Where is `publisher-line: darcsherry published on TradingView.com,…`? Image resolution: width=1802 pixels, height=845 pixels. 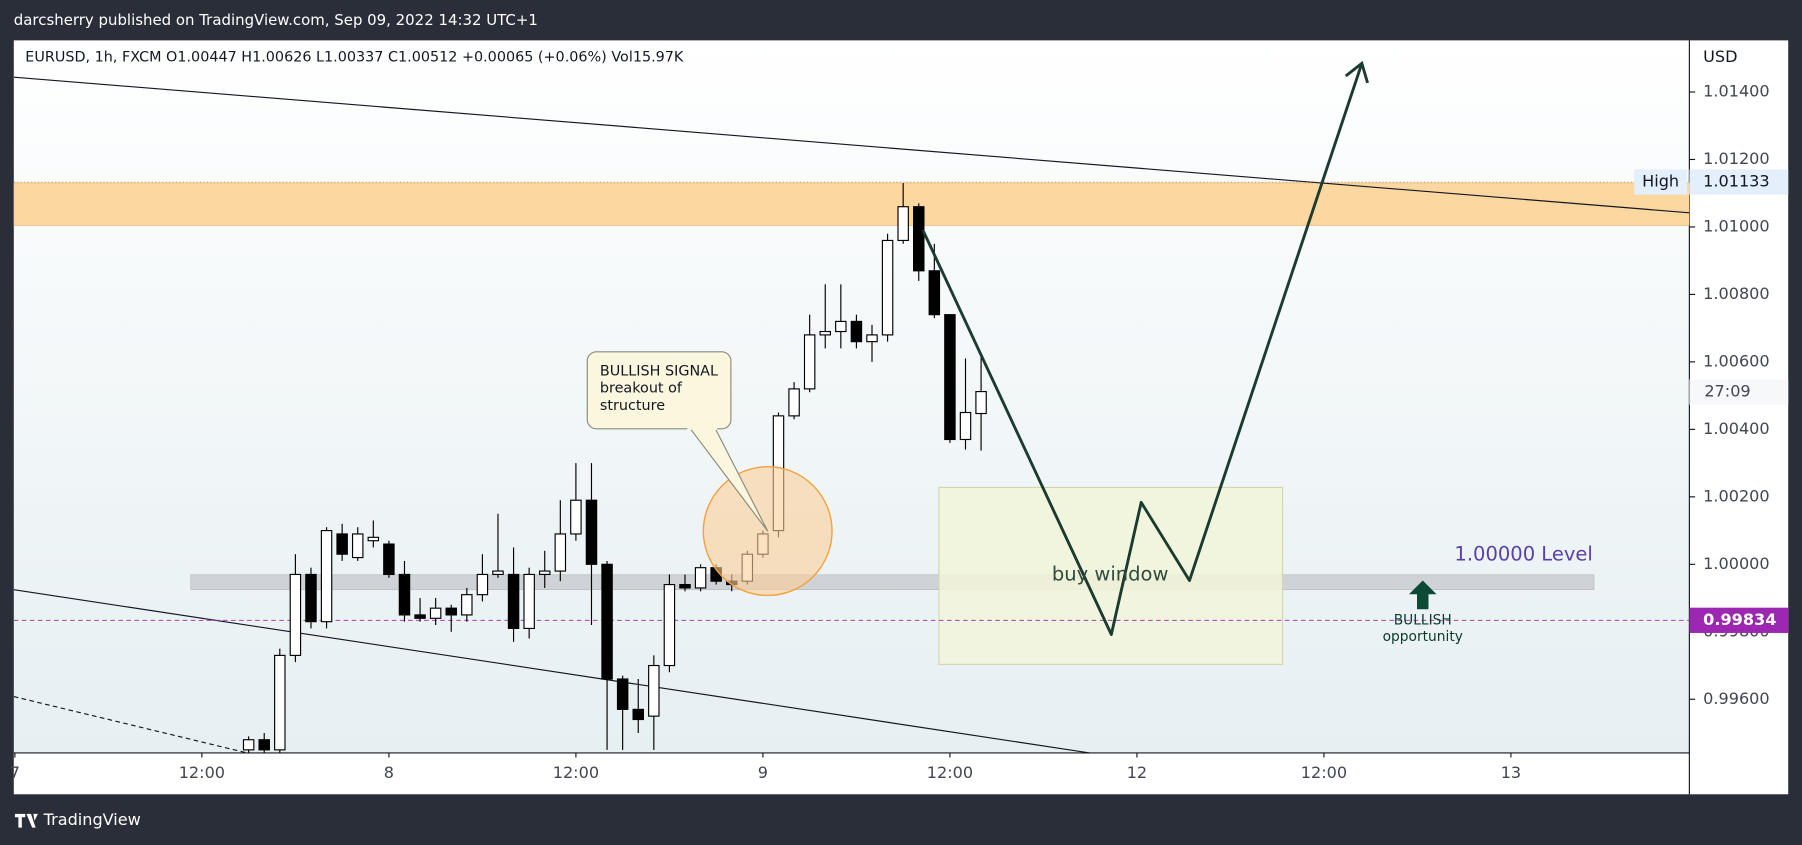 publisher-line: darcsherry published on TradingView.com,… is located at coordinates (276, 20).